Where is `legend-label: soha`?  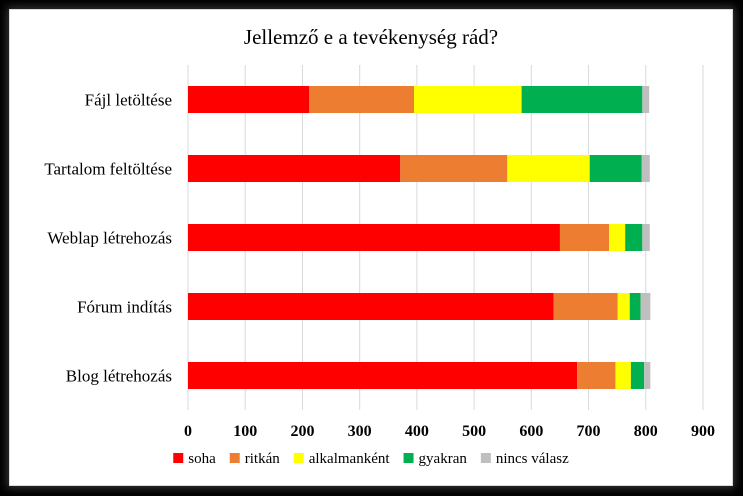 legend-label: soha is located at coordinates (202, 459).